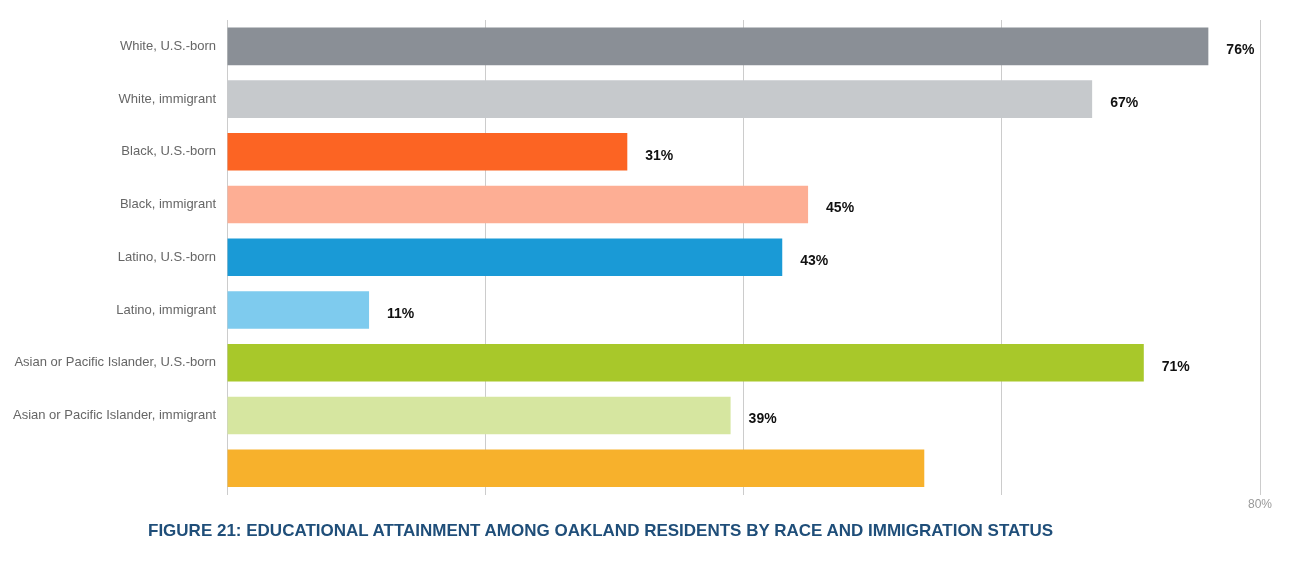 Image resolution: width=1304 pixels, height=575 pixels. Describe the element at coordinates (114, 415) in the screenshot. I see `y-tick-label: Asian or Pacific Islander, immigrant` at that location.